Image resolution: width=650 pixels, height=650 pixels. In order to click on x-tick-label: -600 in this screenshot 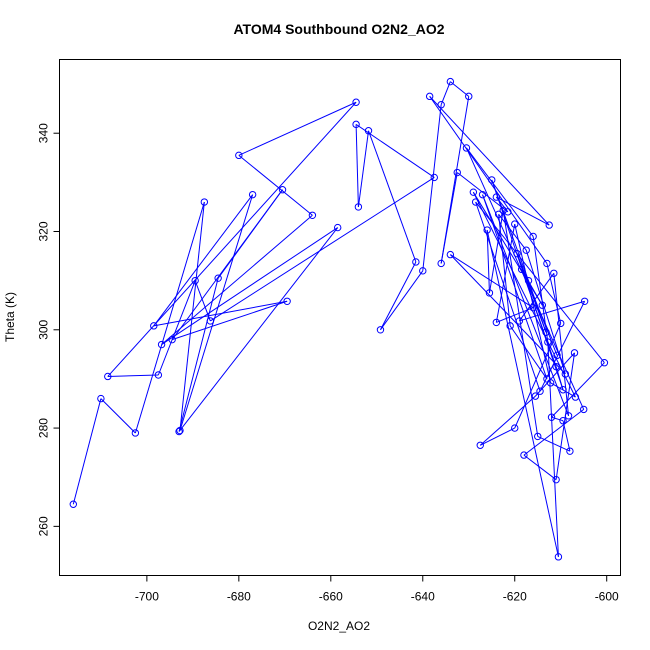, I will do `click(607, 597)`.